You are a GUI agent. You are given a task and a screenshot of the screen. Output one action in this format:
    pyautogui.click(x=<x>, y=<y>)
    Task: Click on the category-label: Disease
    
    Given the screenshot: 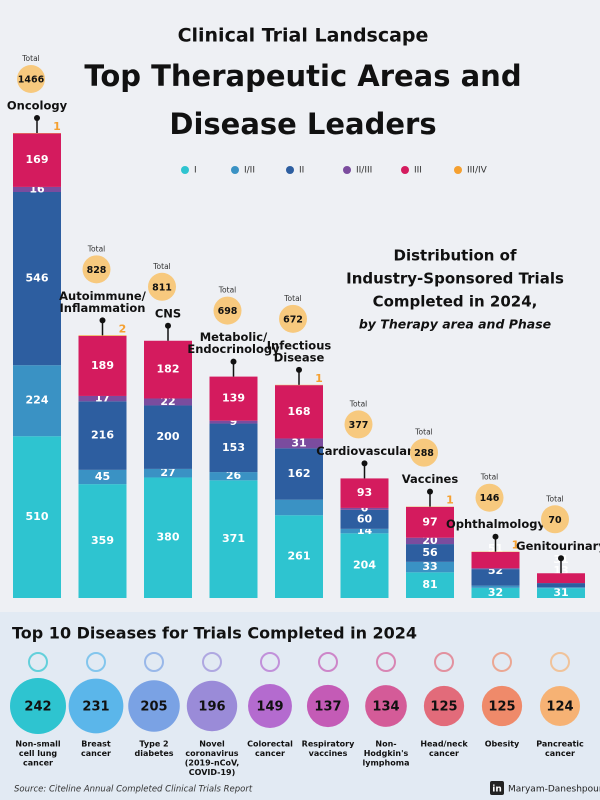 What is the action you would take?
    pyautogui.click(x=299, y=357)
    